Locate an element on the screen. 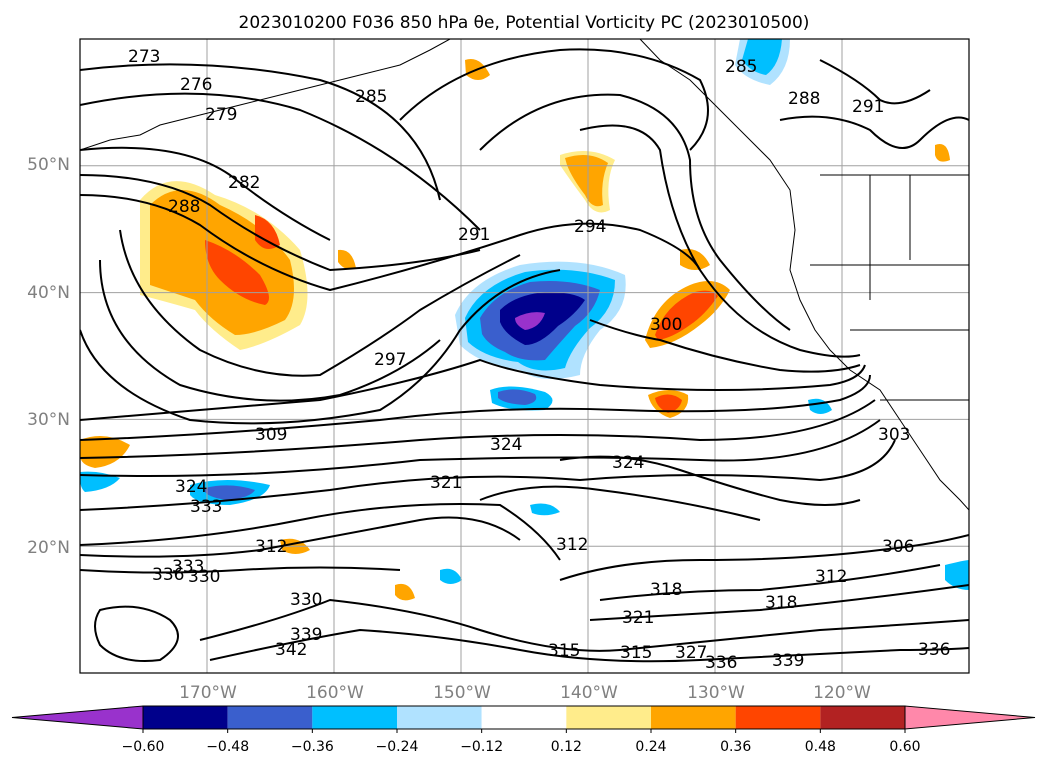 Image resolution: width=1047 pixels, height=767 pixels. colorbar-tick-label: −0.24 is located at coordinates (397, 747).